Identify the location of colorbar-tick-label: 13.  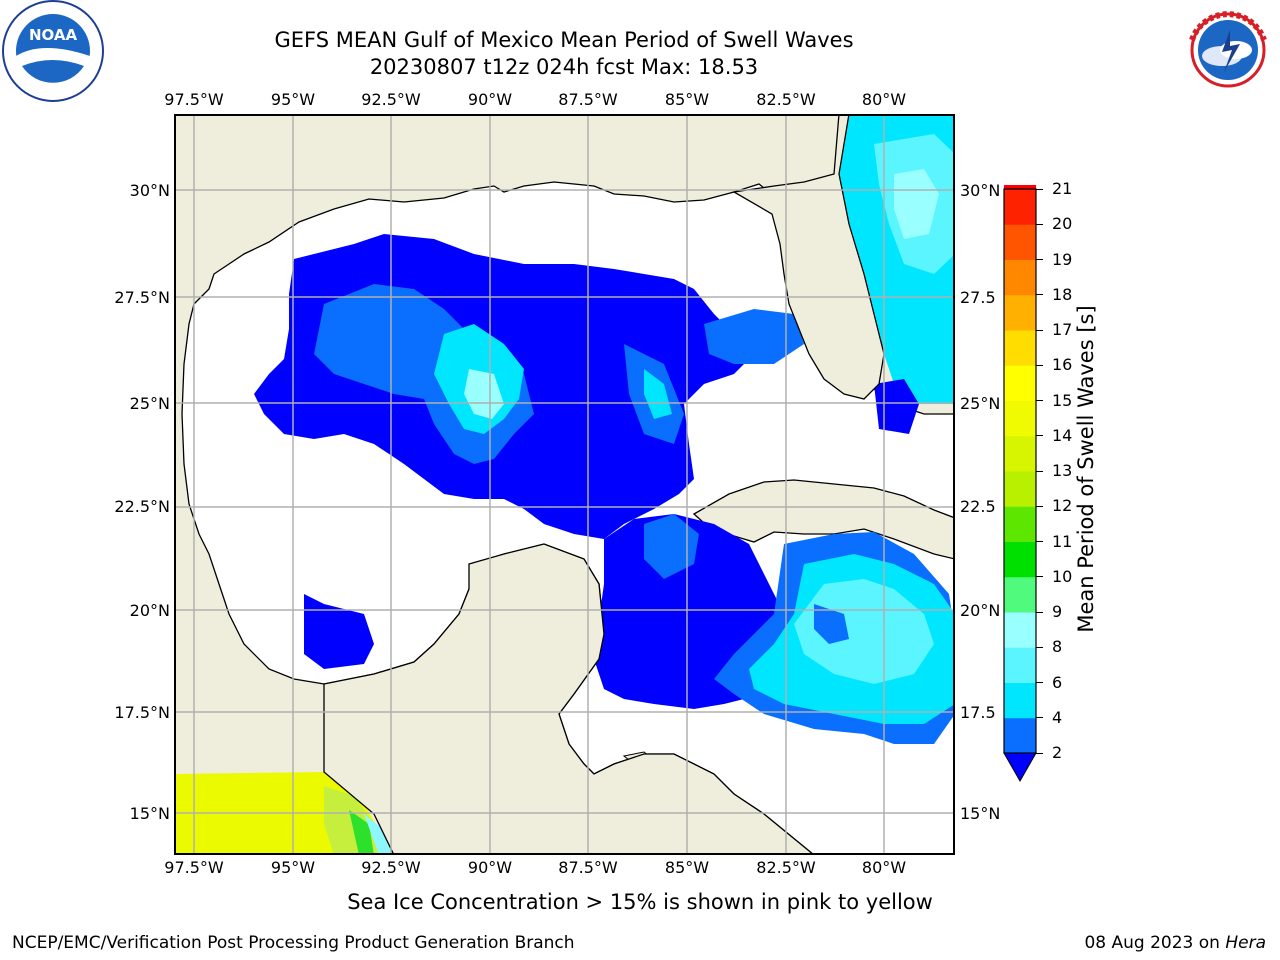
(1062, 470).